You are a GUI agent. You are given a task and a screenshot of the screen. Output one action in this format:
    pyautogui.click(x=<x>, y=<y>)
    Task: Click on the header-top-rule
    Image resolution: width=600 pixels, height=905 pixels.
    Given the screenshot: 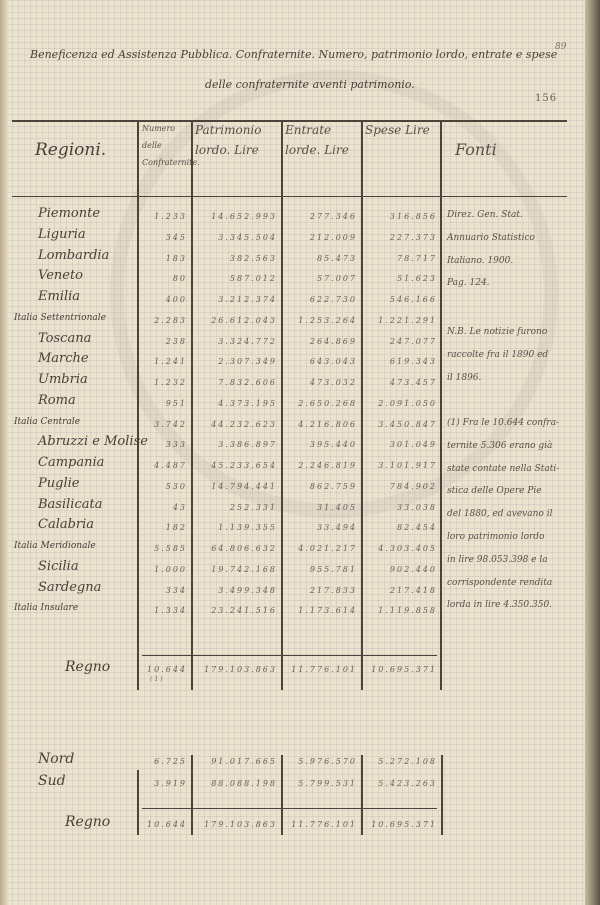 What is the action you would take?
    pyautogui.click(x=289, y=121)
    